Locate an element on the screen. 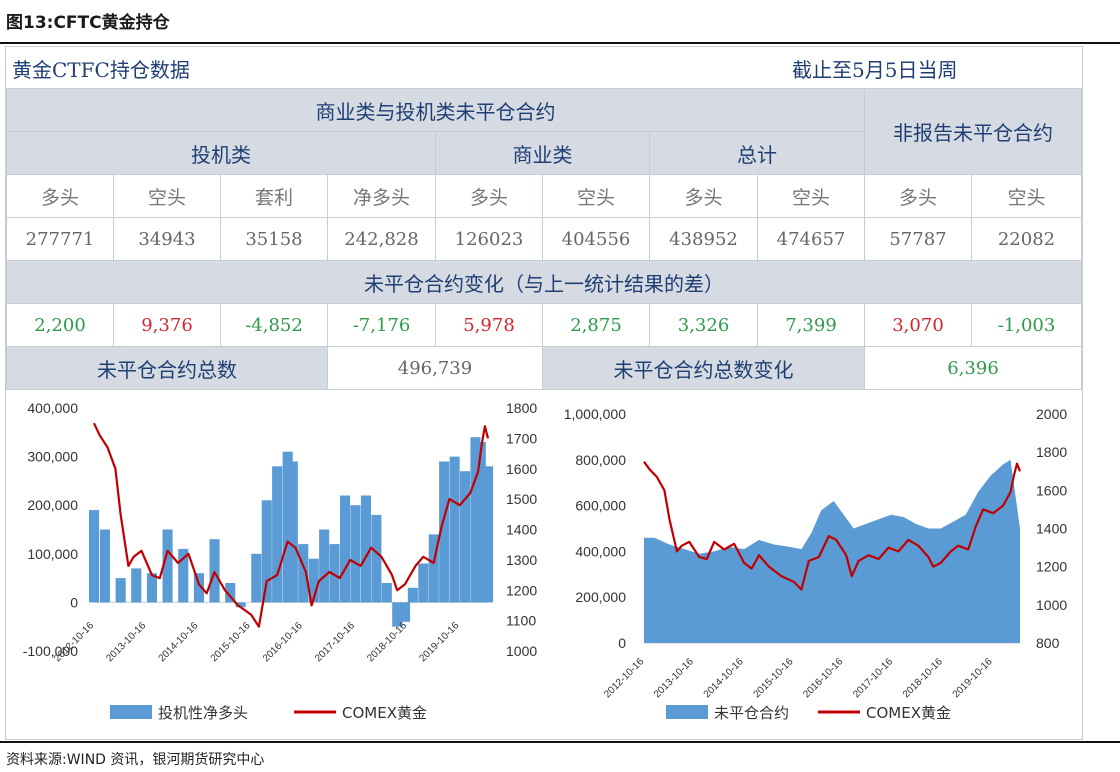  oi-total-value: 496,739 is located at coordinates (435, 368).